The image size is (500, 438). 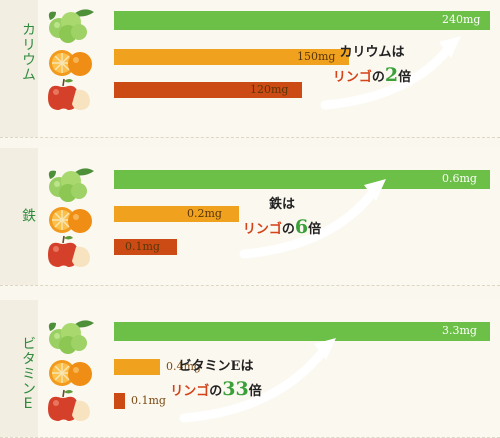 What do you see at coordinates (459, 330) in the screenshot?
I see `data-label: 3.3mg` at bounding box center [459, 330].